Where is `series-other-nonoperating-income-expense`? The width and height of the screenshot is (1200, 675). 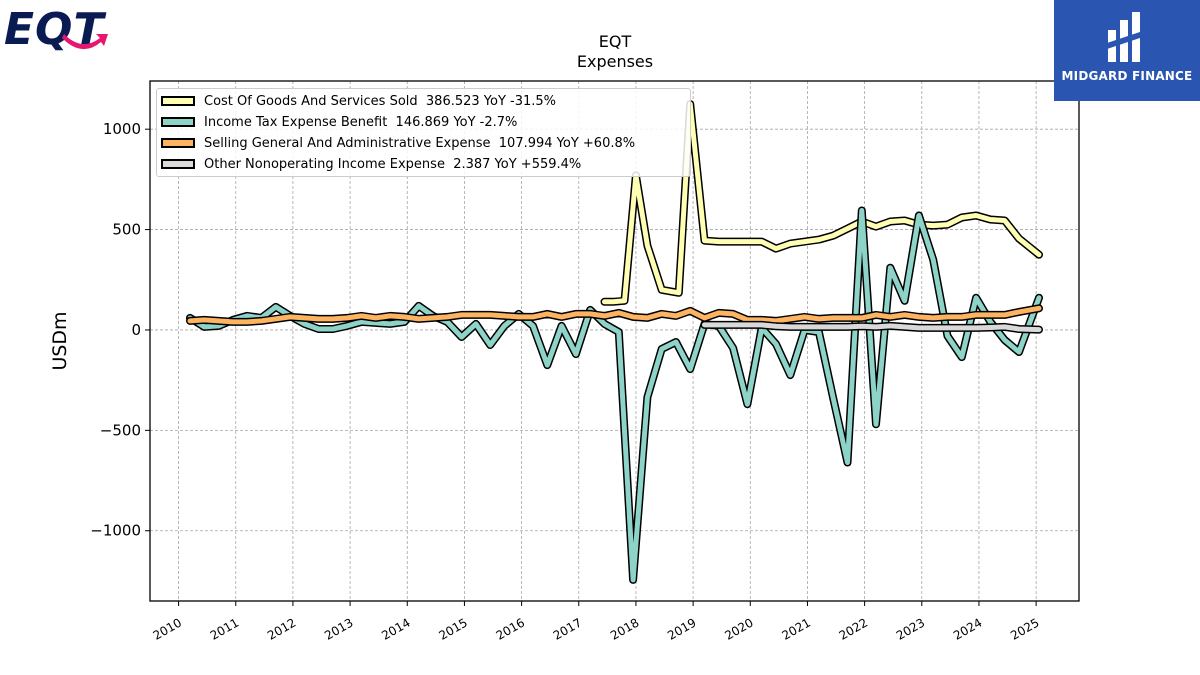
series-other-nonoperating-income-expense is located at coordinates (871, 327).